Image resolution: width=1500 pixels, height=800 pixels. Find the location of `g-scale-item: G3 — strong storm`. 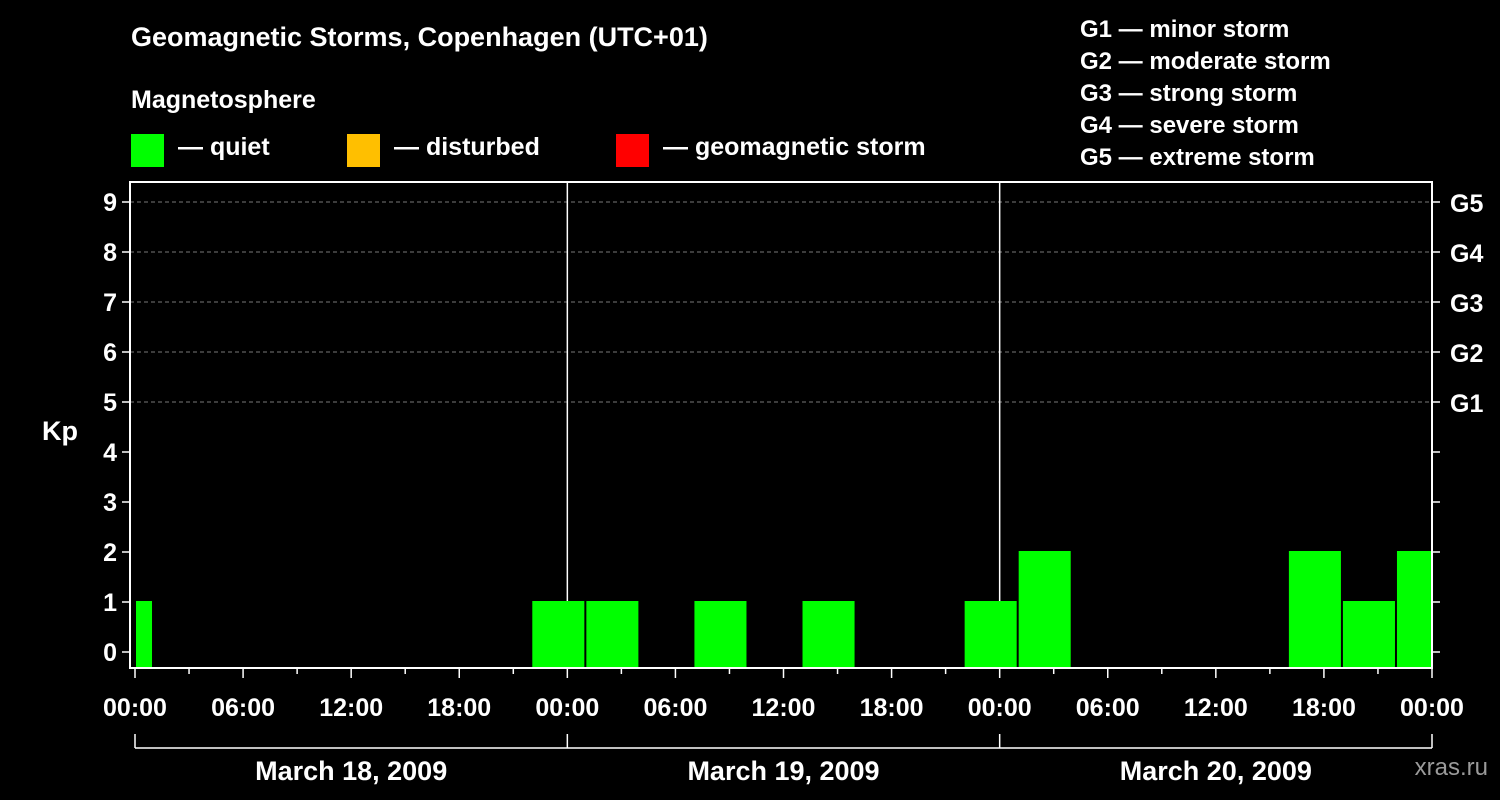

g-scale-item: G3 — strong storm is located at coordinates (1189, 93).